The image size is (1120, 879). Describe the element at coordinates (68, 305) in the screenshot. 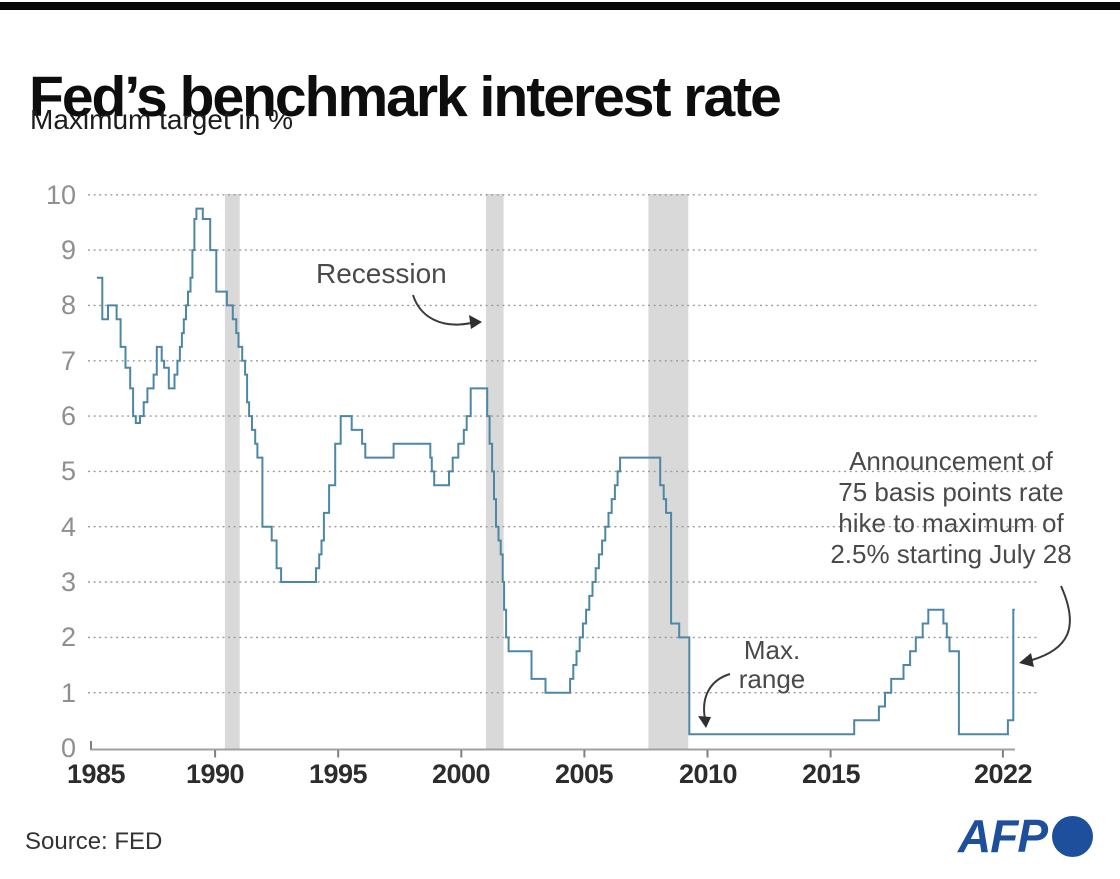

I see `y-tick-label: 8` at that location.